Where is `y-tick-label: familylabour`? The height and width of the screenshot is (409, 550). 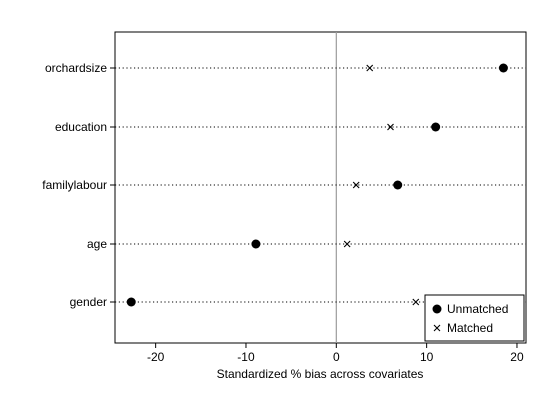 y-tick-label: familylabour is located at coordinates (74, 185).